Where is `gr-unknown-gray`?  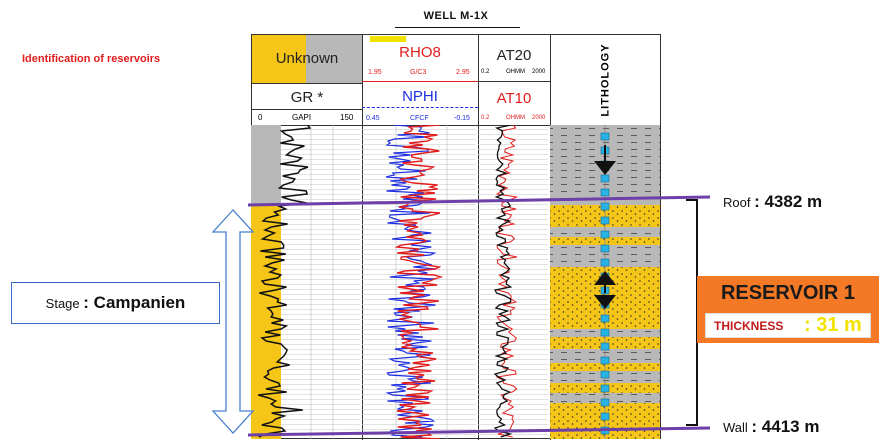 gr-unknown-gray is located at coordinates (334, 59).